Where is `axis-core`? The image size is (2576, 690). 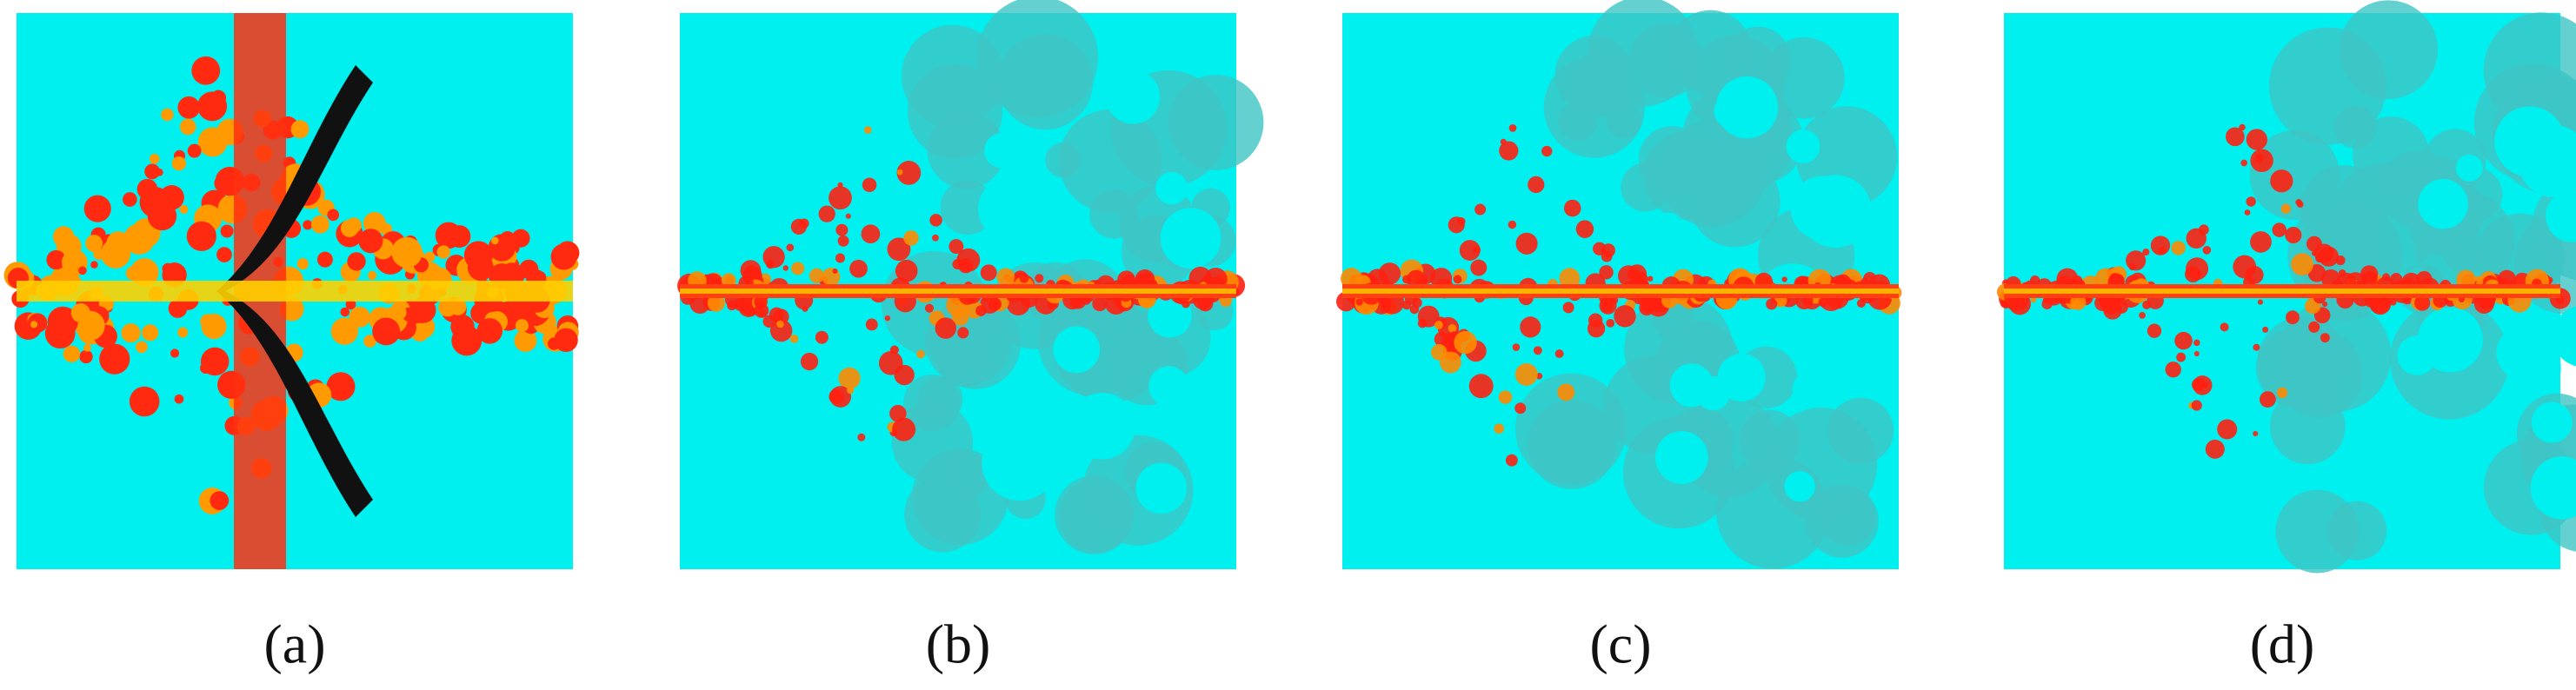 axis-core is located at coordinates (958, 291).